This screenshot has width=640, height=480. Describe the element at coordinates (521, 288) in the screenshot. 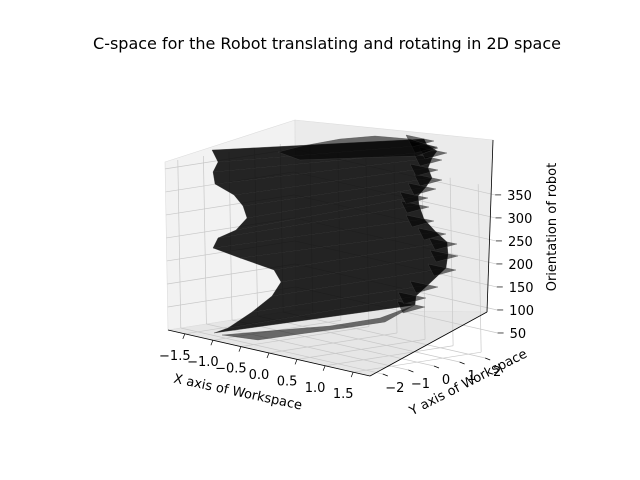

I see `z-tick-label: 150` at that location.